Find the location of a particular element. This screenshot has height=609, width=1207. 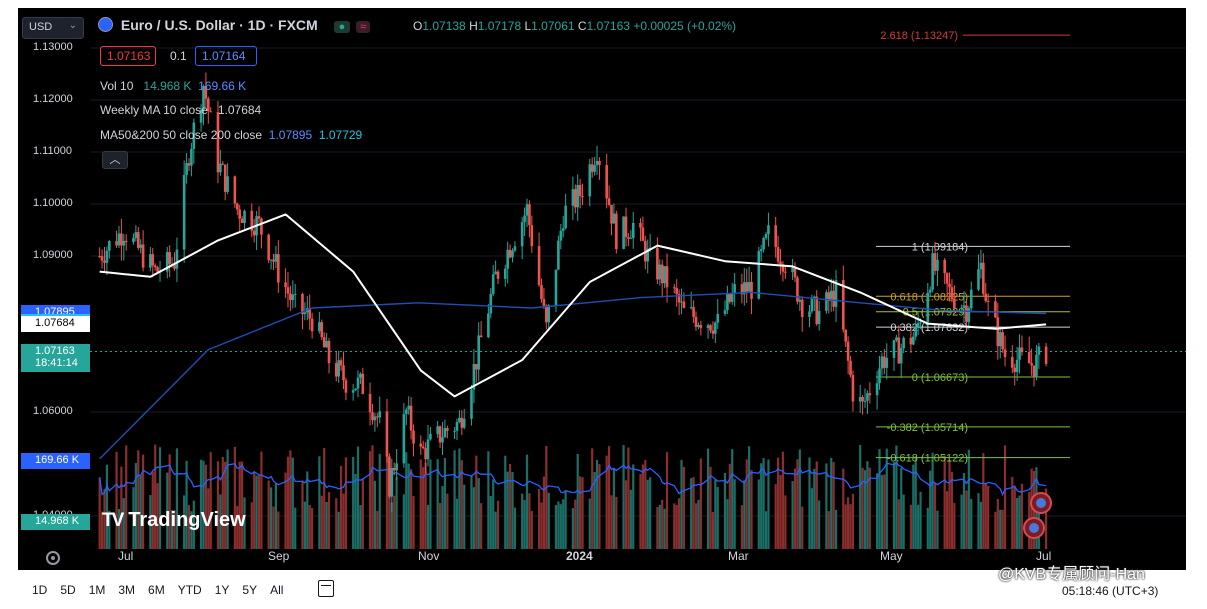

timeframe-1d: 1D is located at coordinates (40, 590).